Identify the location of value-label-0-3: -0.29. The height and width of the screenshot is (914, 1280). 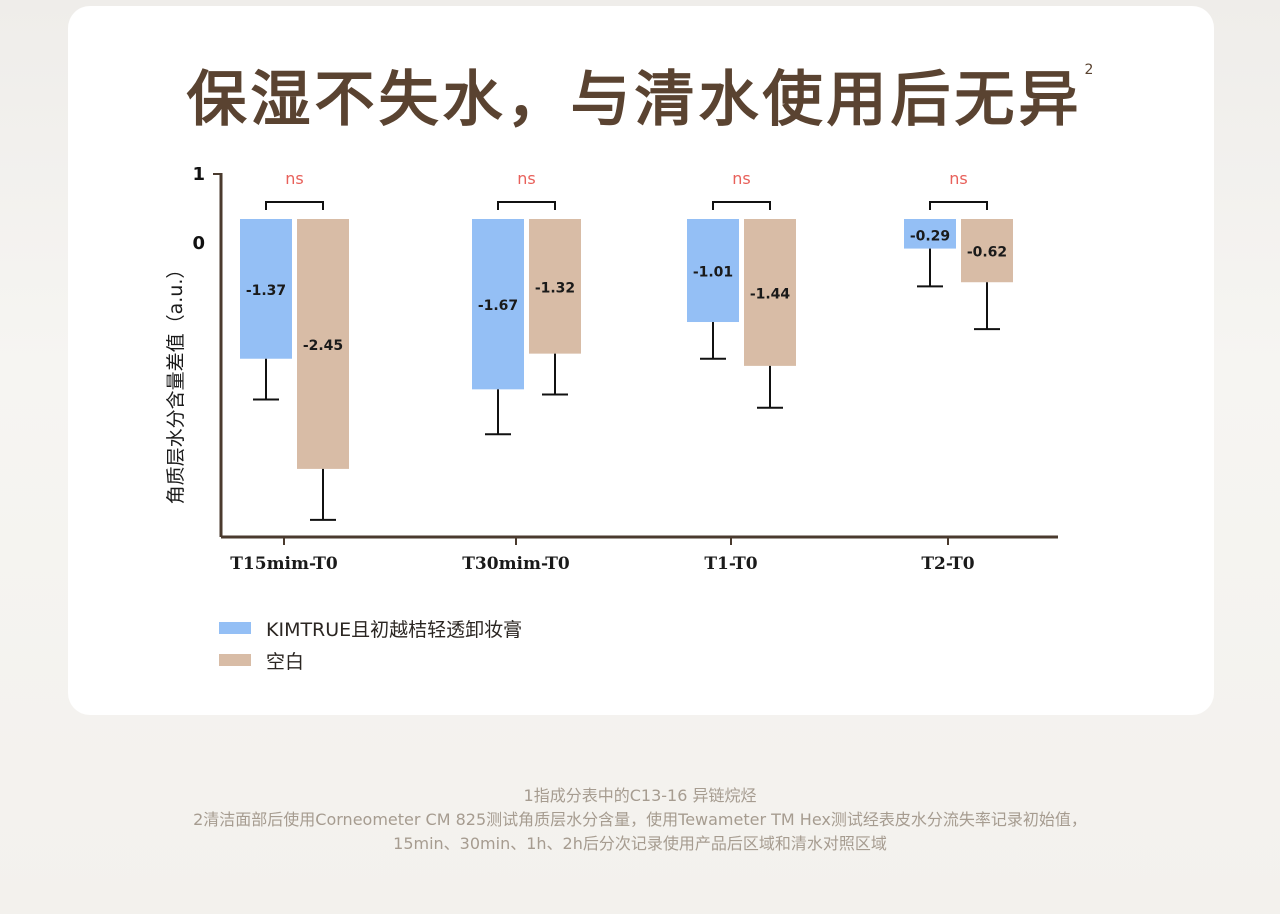
(930, 237).